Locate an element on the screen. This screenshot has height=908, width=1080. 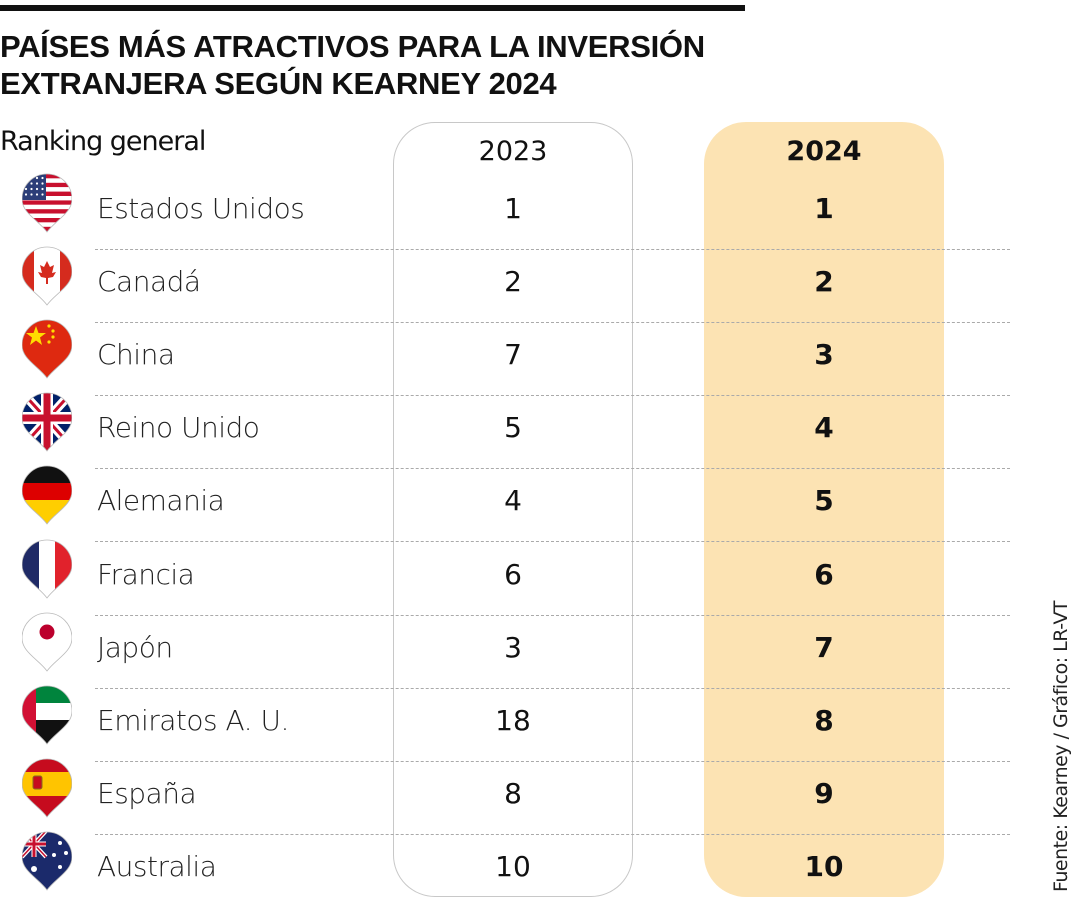
rank-2023: 5 is located at coordinates (513, 428).